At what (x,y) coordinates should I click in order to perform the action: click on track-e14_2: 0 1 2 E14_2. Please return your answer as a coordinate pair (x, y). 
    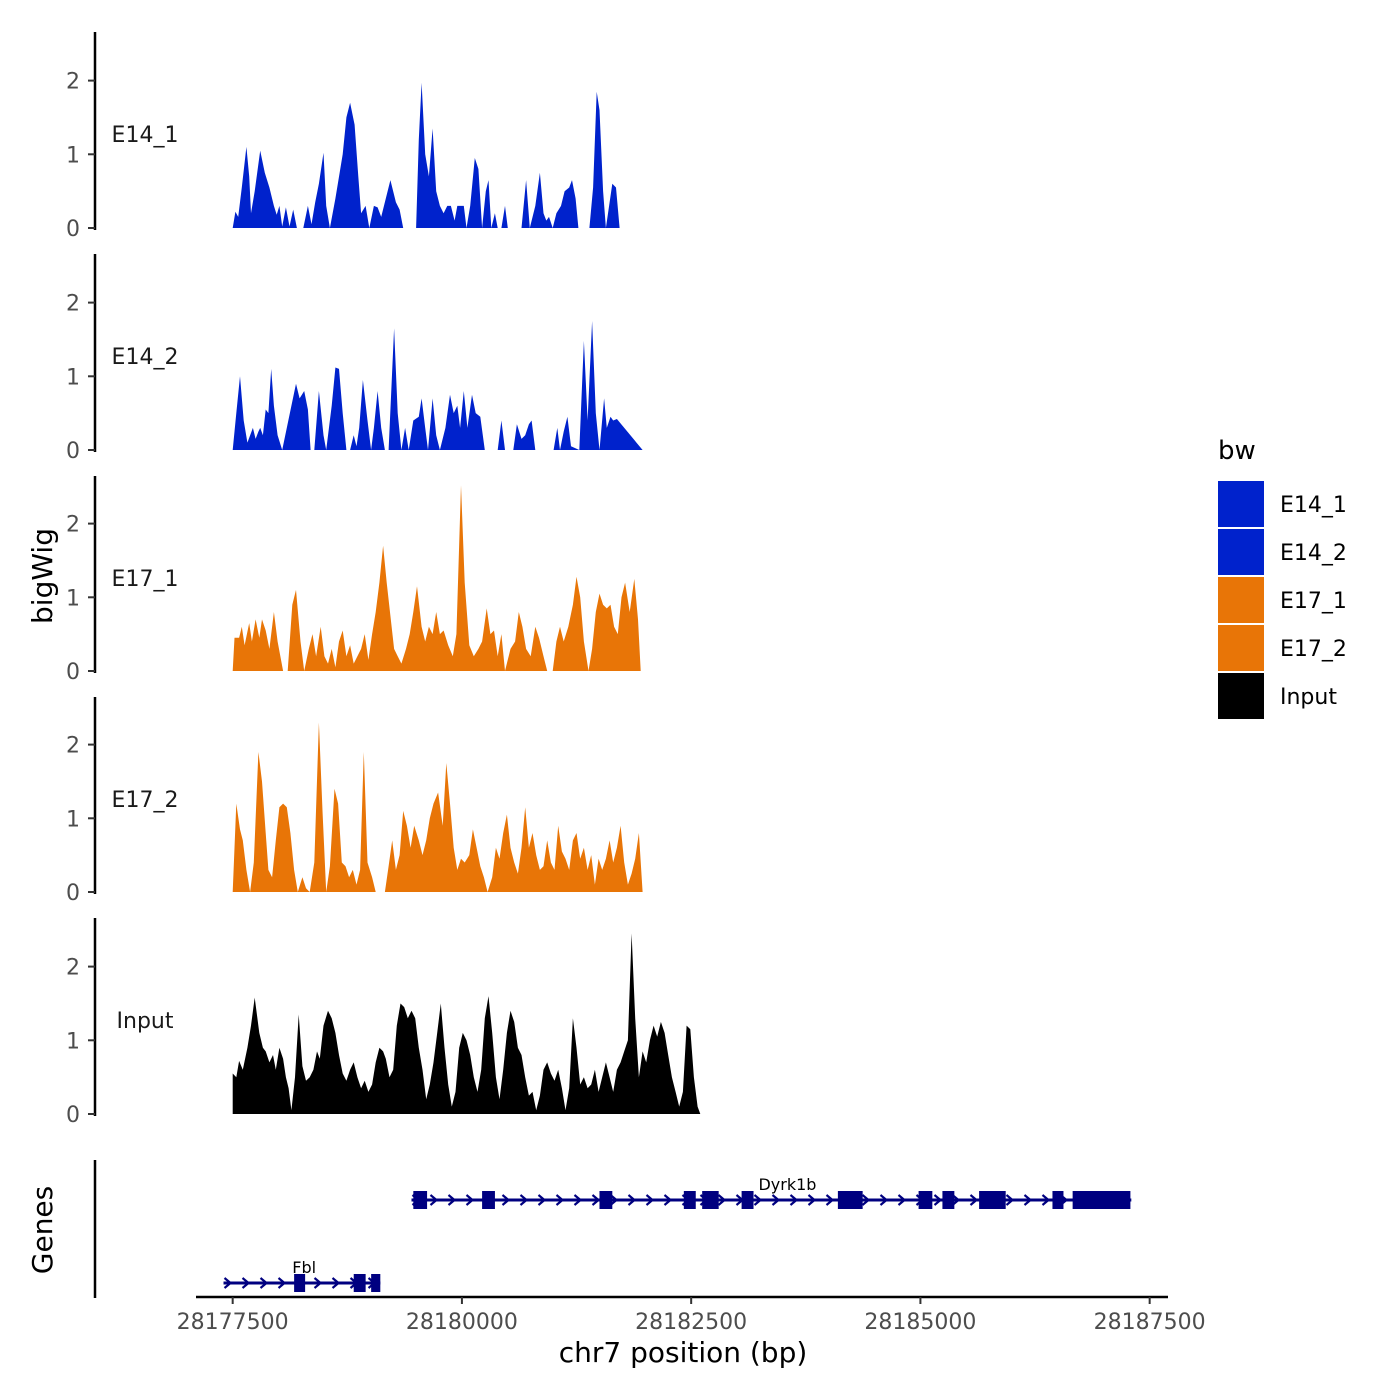
    Looking at the image, I should click on (354, 359).